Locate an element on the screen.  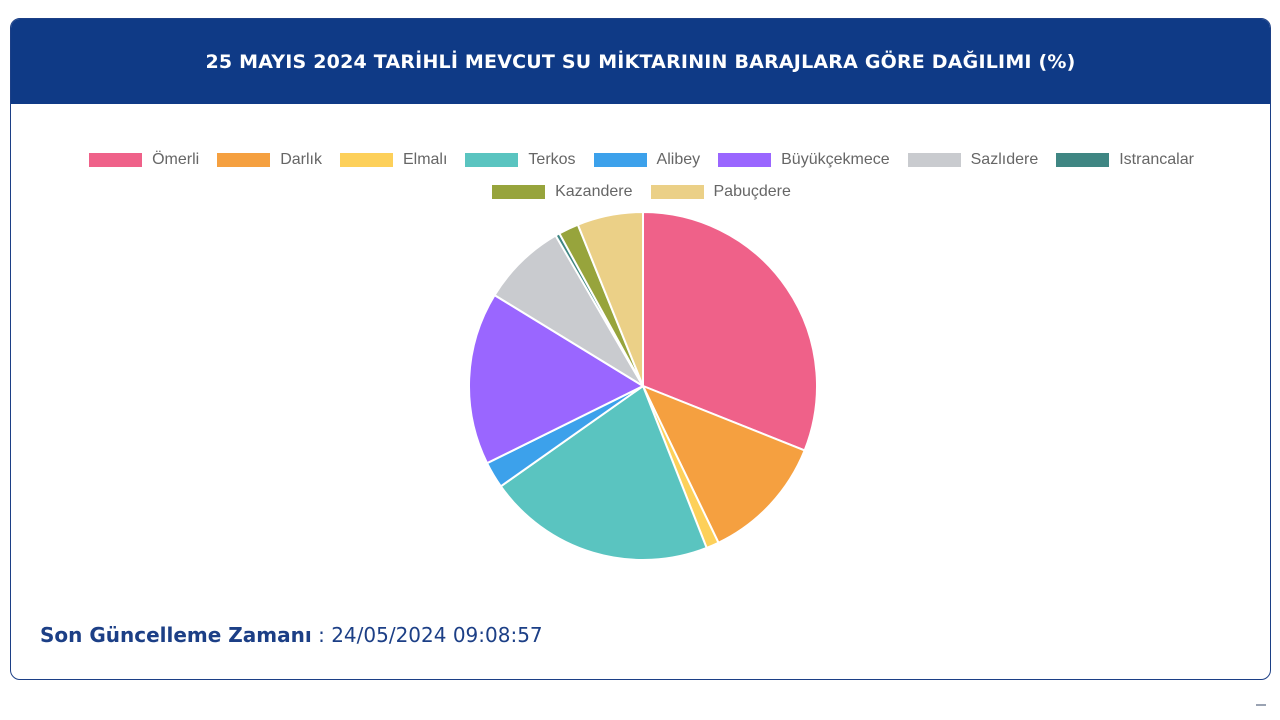
legend-label: Sazlıdere is located at coordinates (1004, 159).